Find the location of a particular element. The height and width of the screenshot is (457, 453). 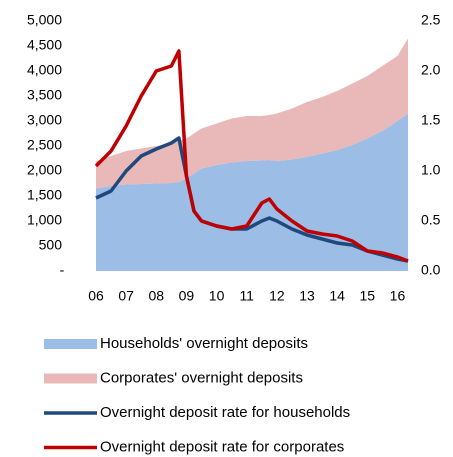

legend-label: Overnight deposit rate for households is located at coordinates (225, 412).